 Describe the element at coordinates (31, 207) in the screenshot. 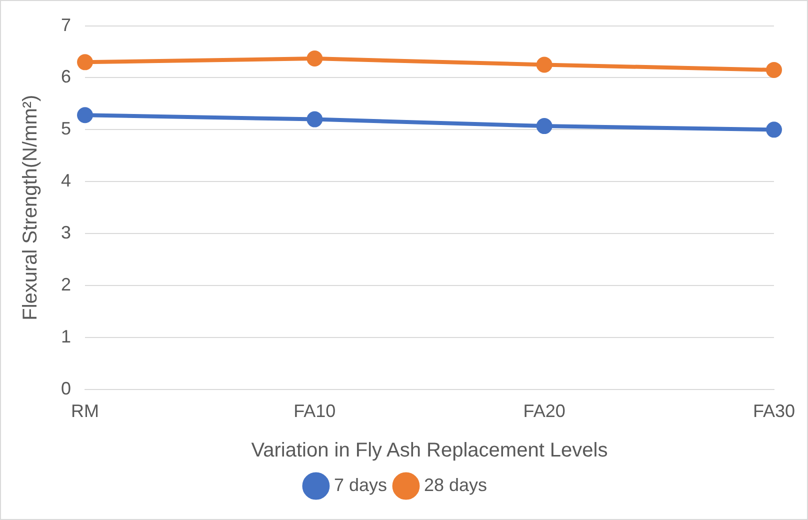

I see `y-axis-title: Flexural Strength(N/mm²)` at that location.